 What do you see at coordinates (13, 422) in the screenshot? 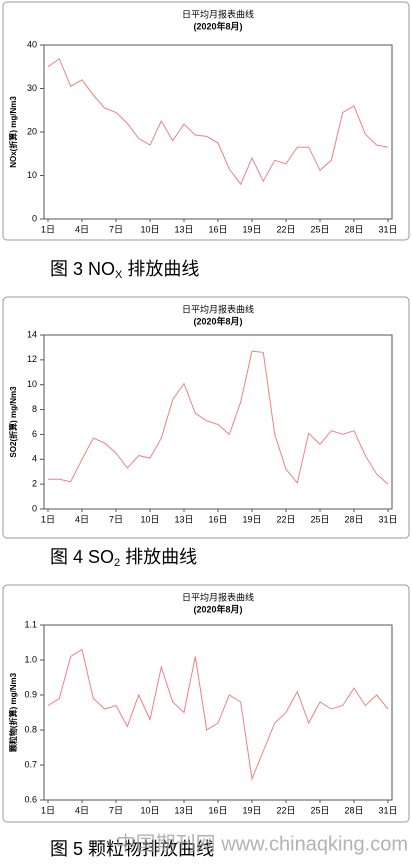
I see `y-axis-label: SO2(折算) mg/Nm3` at bounding box center [13, 422].